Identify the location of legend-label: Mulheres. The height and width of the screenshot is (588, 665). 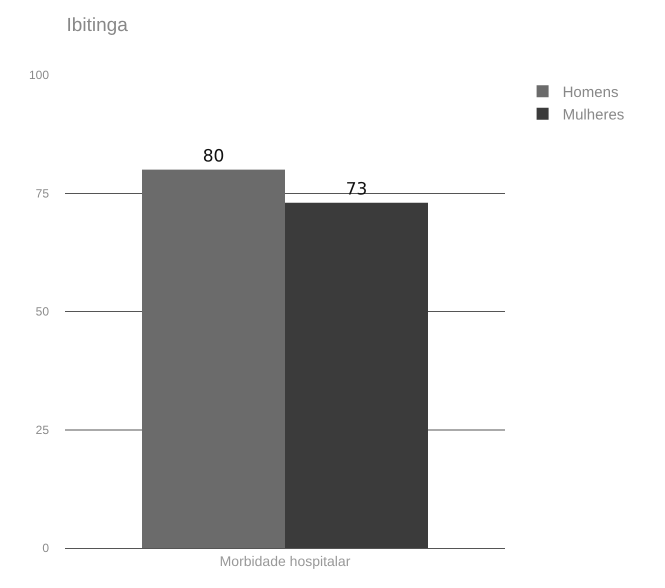
(593, 115).